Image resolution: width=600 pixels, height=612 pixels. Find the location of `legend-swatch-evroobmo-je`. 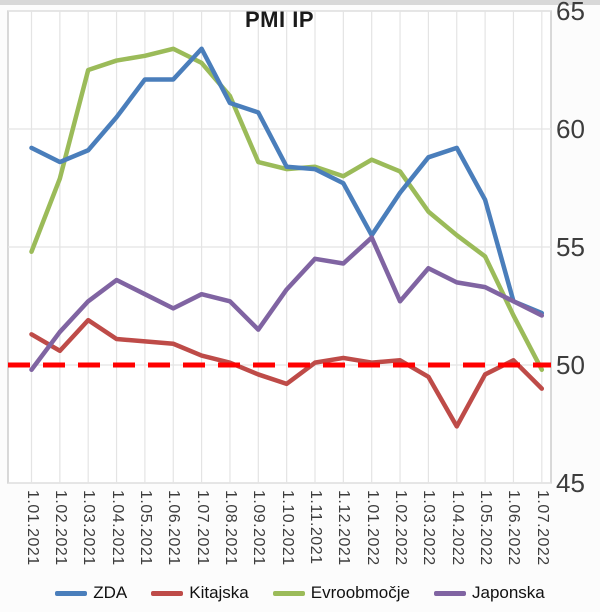

legend-swatch-evroobmo-je is located at coordinates (288, 593).